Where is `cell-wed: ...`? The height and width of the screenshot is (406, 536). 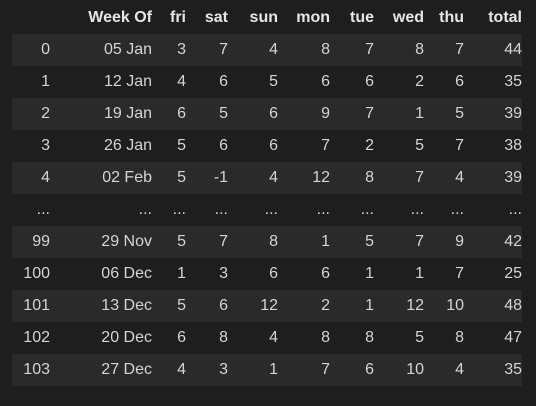 cell-wed: ... is located at coordinates (417, 209).